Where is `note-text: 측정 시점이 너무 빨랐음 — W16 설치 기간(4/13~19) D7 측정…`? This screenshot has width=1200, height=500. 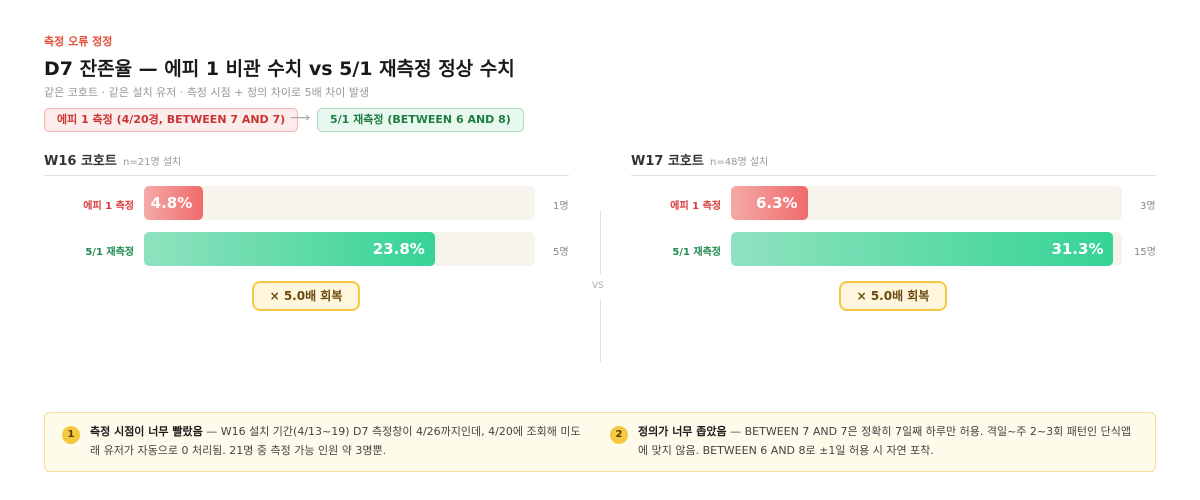 note-text: 측정 시점이 너무 빨랐음 — W16 설치 기간(4/13~19) D7 측정… is located at coordinates (340, 441).